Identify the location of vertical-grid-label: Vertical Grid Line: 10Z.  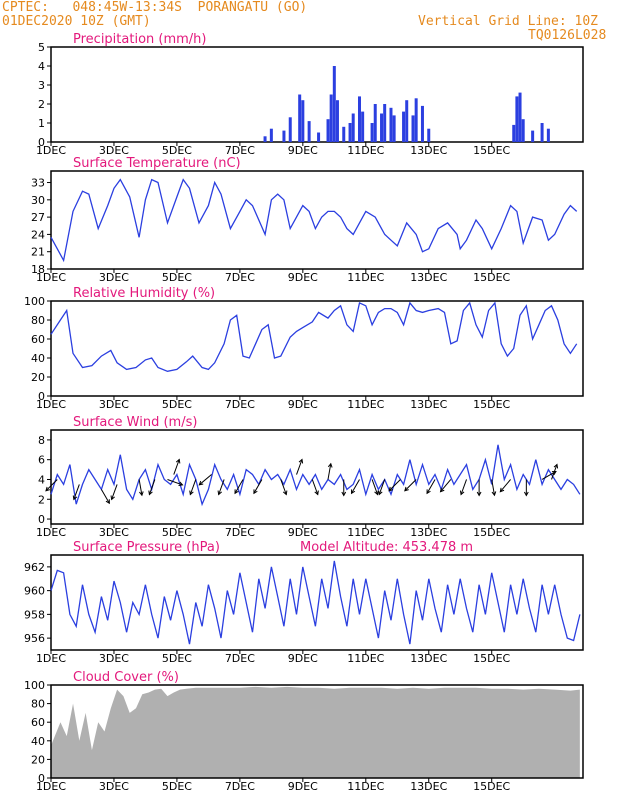
(508, 21).